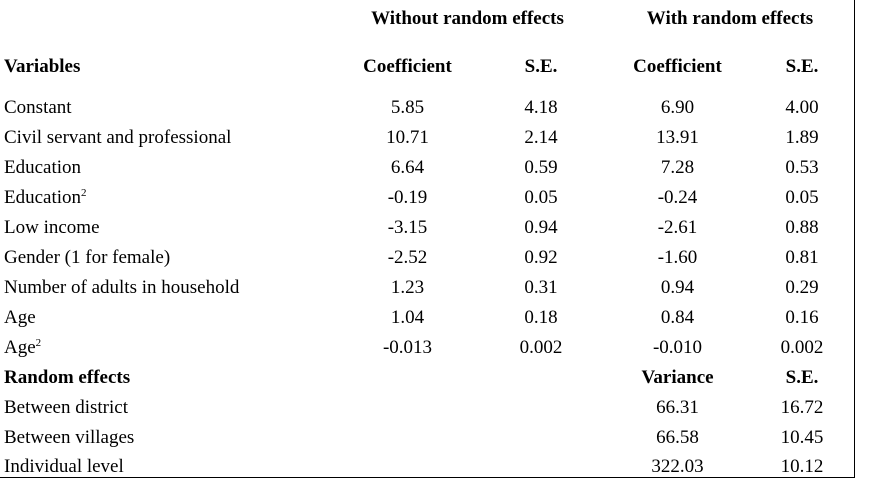 The image size is (874, 486). I want to click on table-row-age: Age 1.04 0.18 0.84 0.16, so click(427, 318).